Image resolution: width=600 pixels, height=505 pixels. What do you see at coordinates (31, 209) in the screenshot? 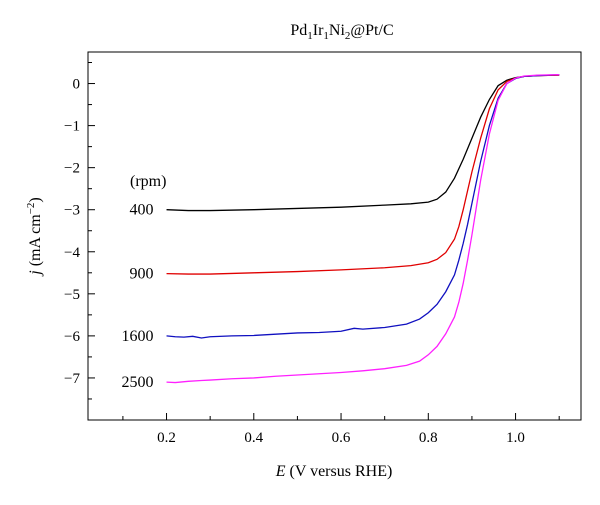
I see `y-axis-label-sup: −2` at bounding box center [31, 209].